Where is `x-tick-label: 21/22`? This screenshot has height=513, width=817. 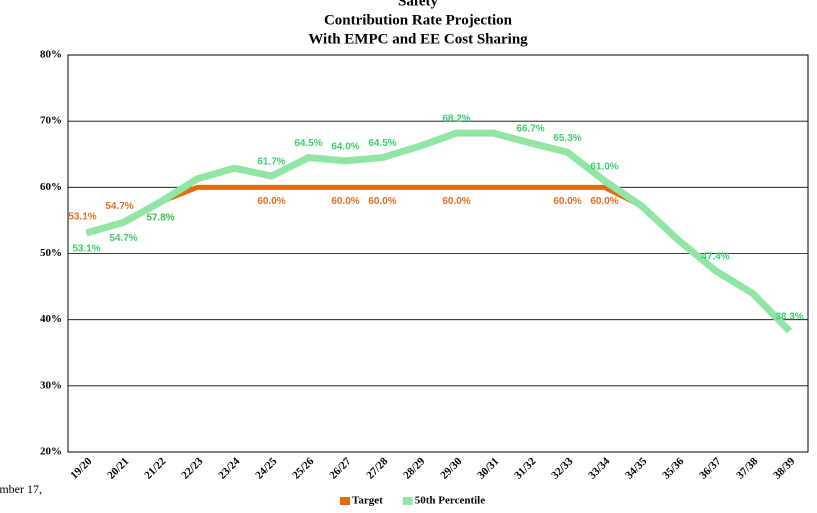 x-tick-label: 21/22 is located at coordinates (155, 468).